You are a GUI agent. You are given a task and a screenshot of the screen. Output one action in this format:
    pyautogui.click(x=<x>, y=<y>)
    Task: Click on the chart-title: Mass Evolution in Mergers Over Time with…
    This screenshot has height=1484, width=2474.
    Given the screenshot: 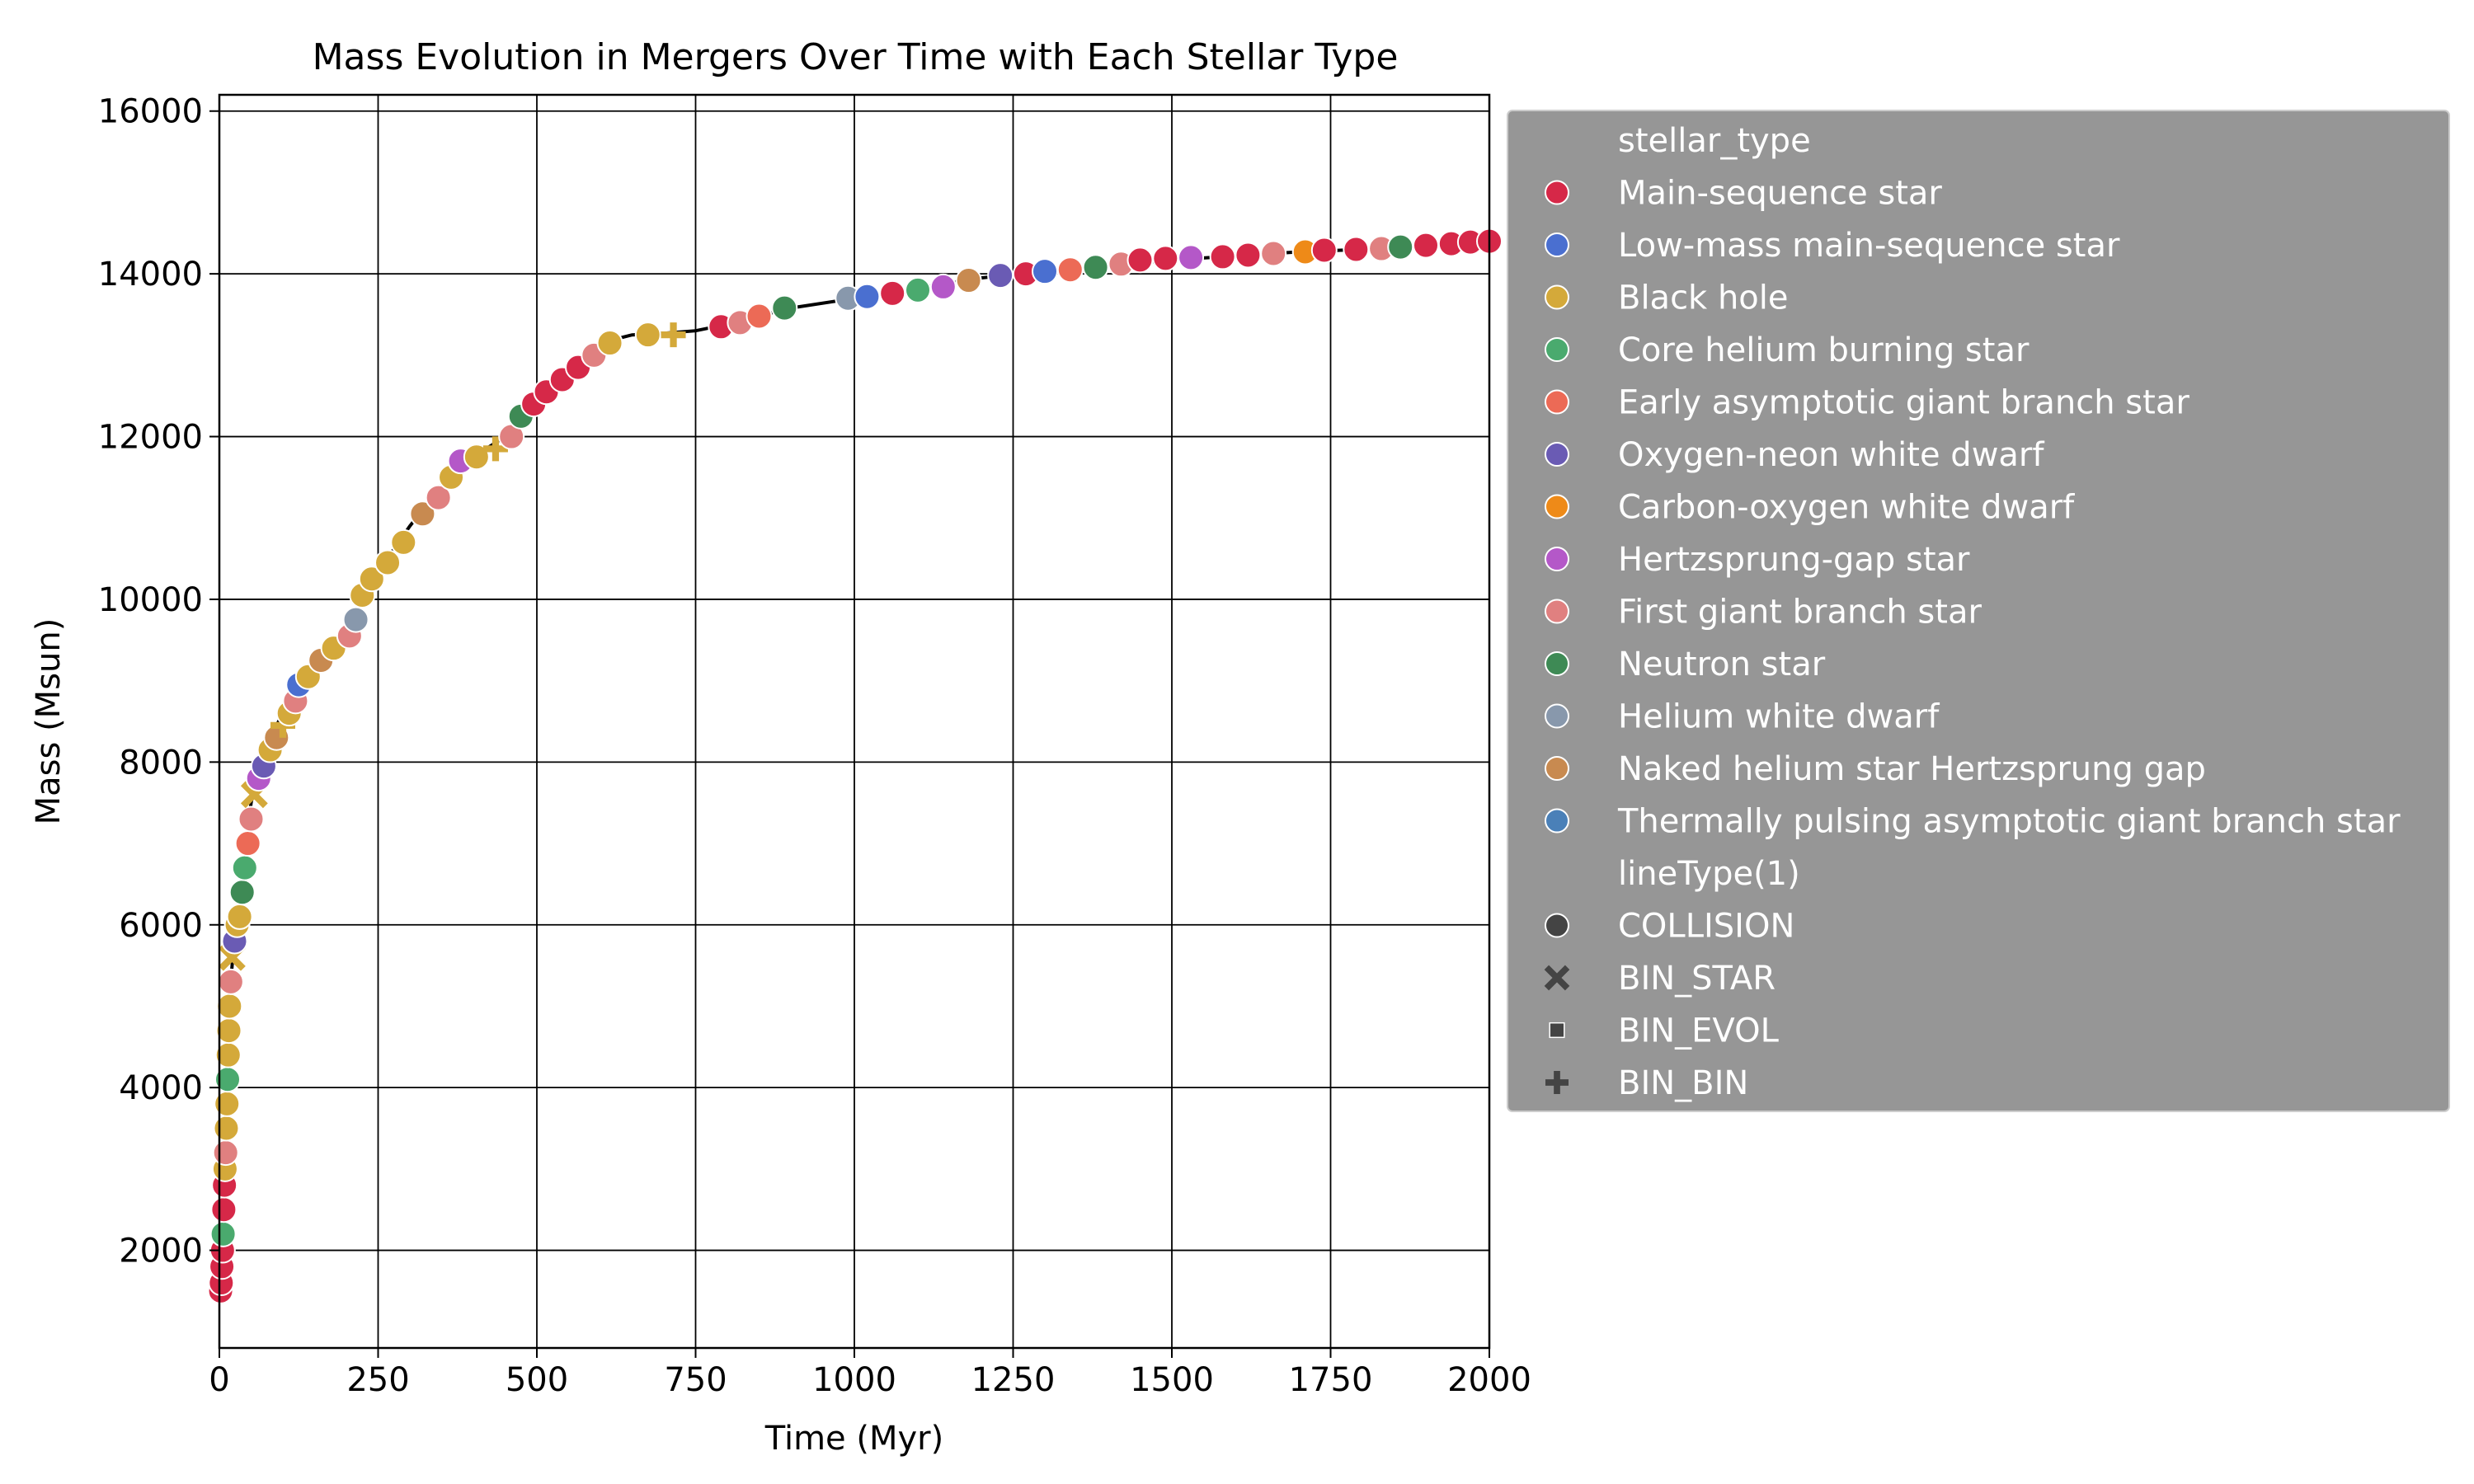 What is the action you would take?
    pyautogui.click(x=856, y=57)
    